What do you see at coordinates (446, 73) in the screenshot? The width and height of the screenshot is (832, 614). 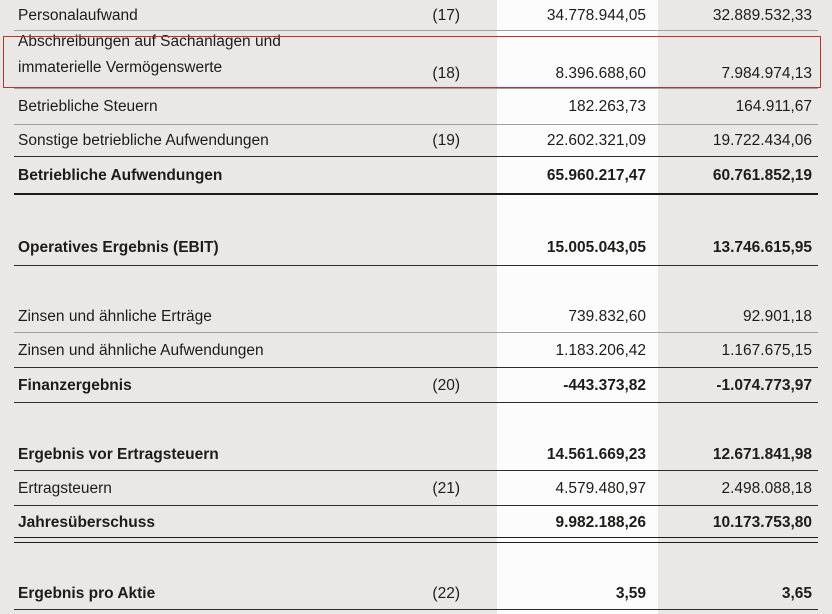 I see `note-reference: (18)` at bounding box center [446, 73].